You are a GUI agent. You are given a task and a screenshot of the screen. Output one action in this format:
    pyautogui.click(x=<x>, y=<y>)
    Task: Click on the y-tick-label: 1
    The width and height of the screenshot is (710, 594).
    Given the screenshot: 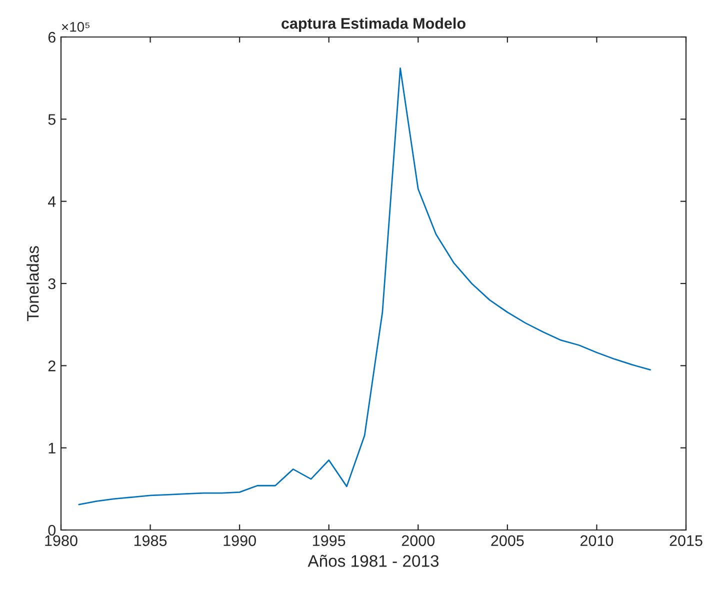 What is the action you would take?
    pyautogui.click(x=52, y=448)
    